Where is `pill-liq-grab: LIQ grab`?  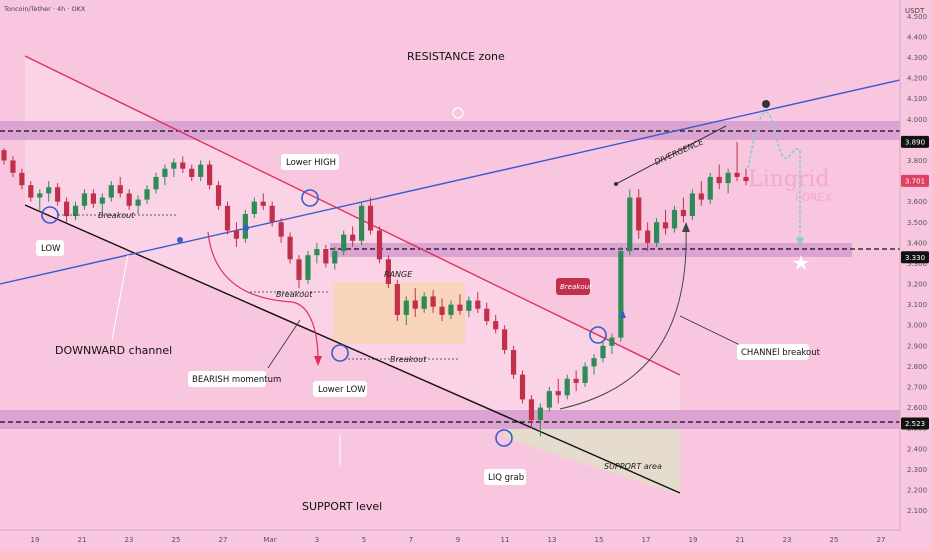 pill-liq-grab: LIQ grab is located at coordinates (505, 477).